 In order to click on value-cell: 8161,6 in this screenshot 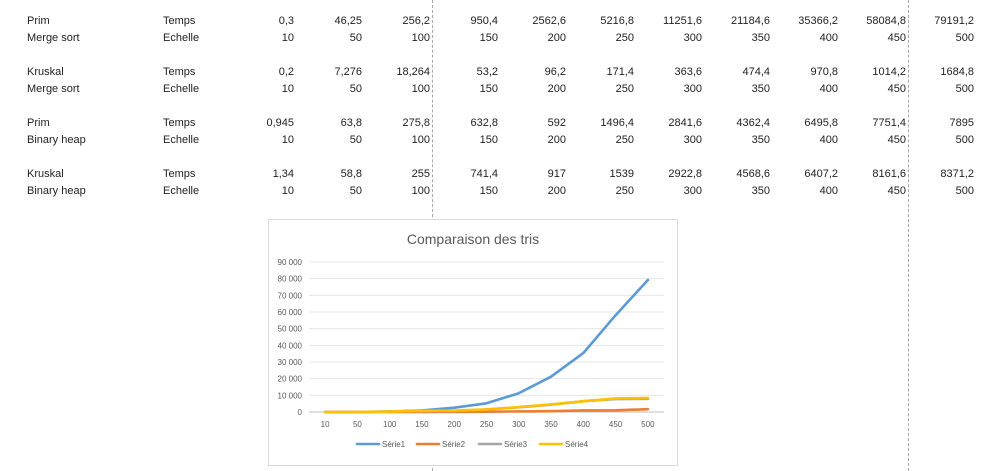, I will do `click(889, 174)`.